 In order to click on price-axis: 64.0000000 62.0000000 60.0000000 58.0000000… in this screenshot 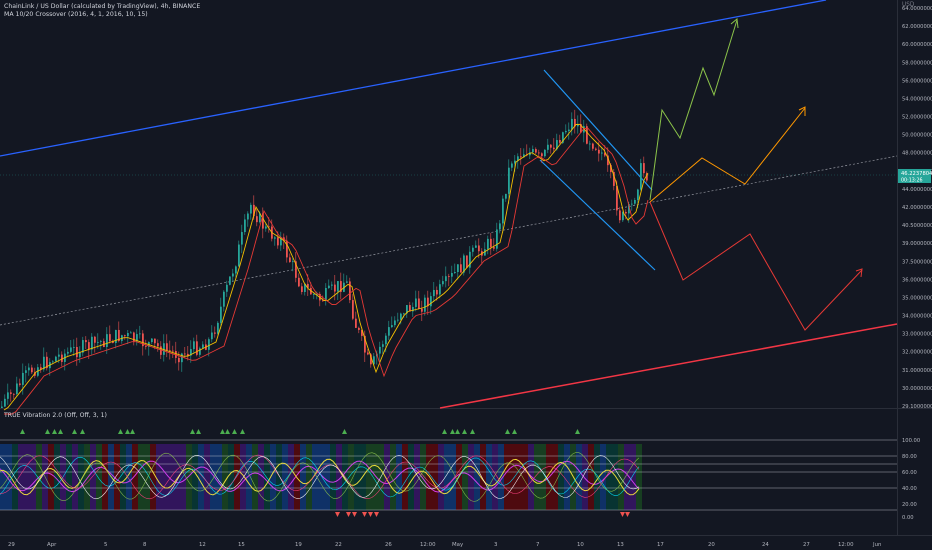, I will do `click(915, 263)`.